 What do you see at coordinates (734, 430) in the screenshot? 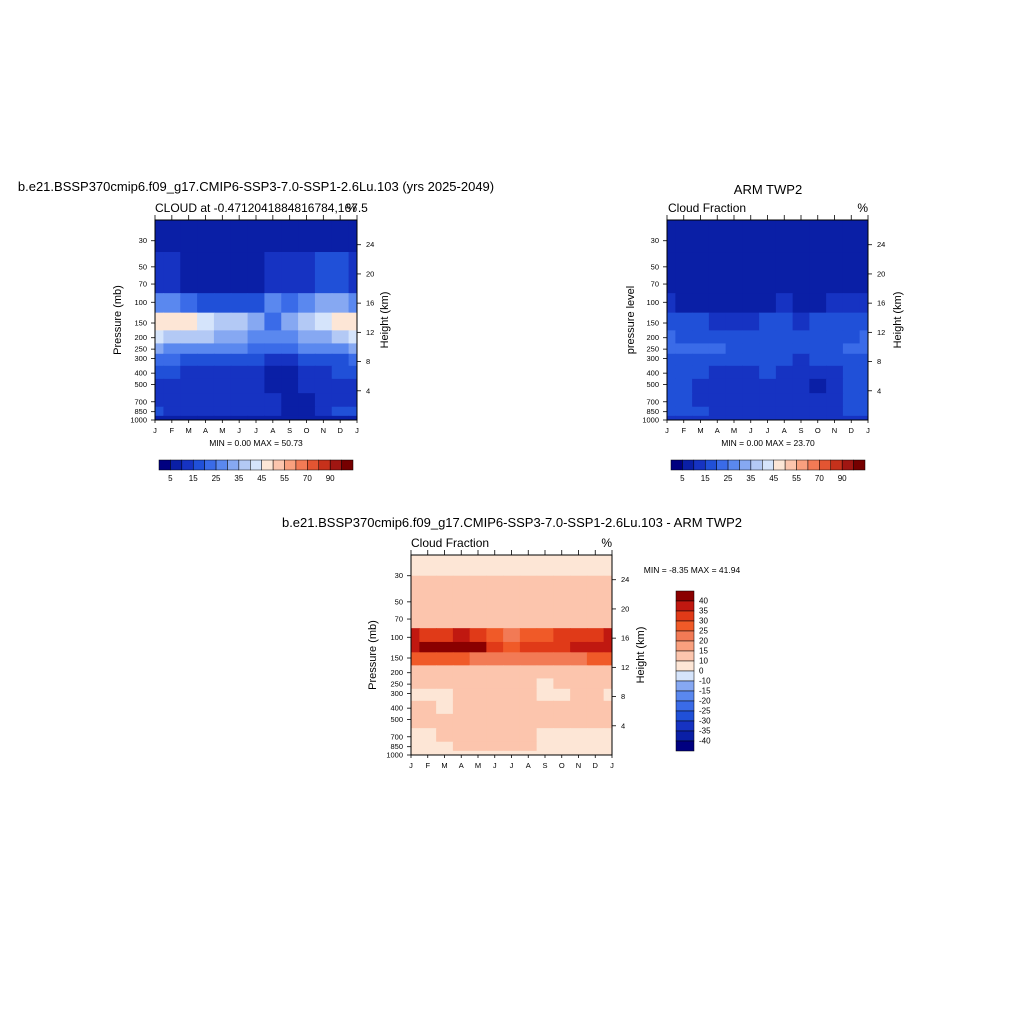
I see `x-tick-label: M` at bounding box center [734, 430].